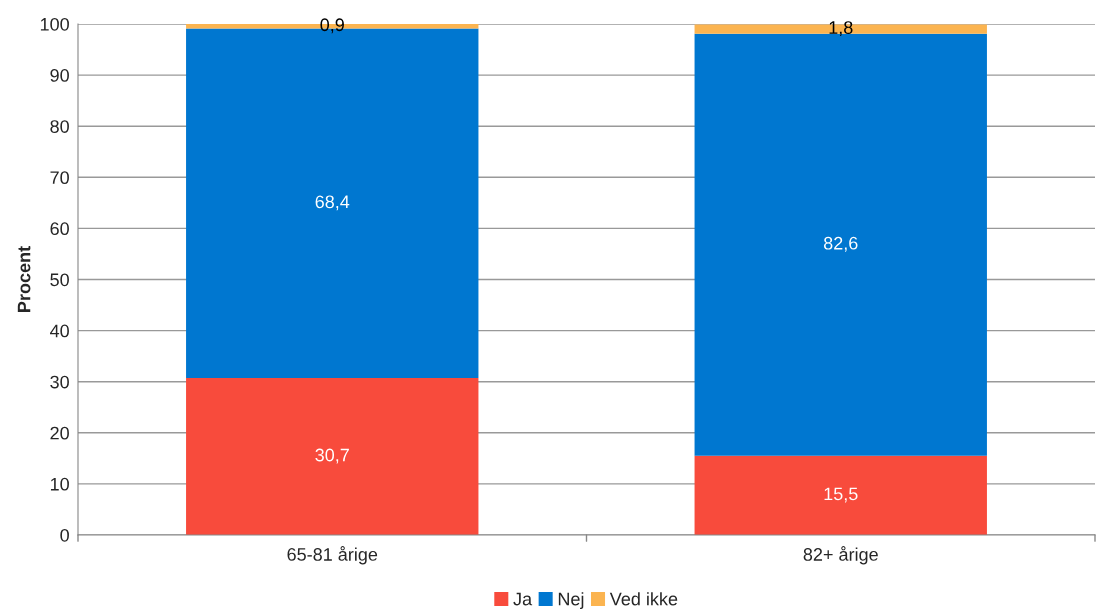 The width and height of the screenshot is (1105, 613). What do you see at coordinates (571, 600) in the screenshot?
I see `legend-label: Nej` at bounding box center [571, 600].